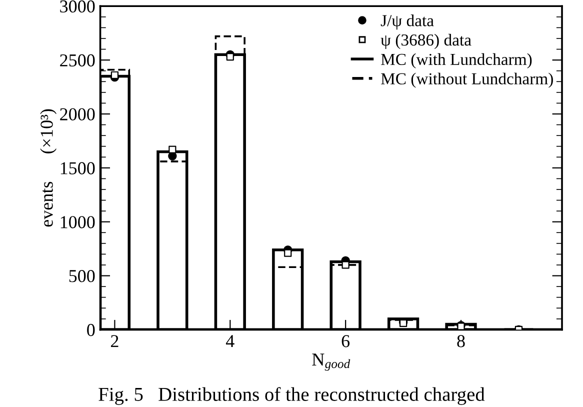 Image resolution: width=583 pixels, height=407 pixels. Describe the element at coordinates (331, 362) in the screenshot. I see `x-axis-title: N$_{good}$` at that location.